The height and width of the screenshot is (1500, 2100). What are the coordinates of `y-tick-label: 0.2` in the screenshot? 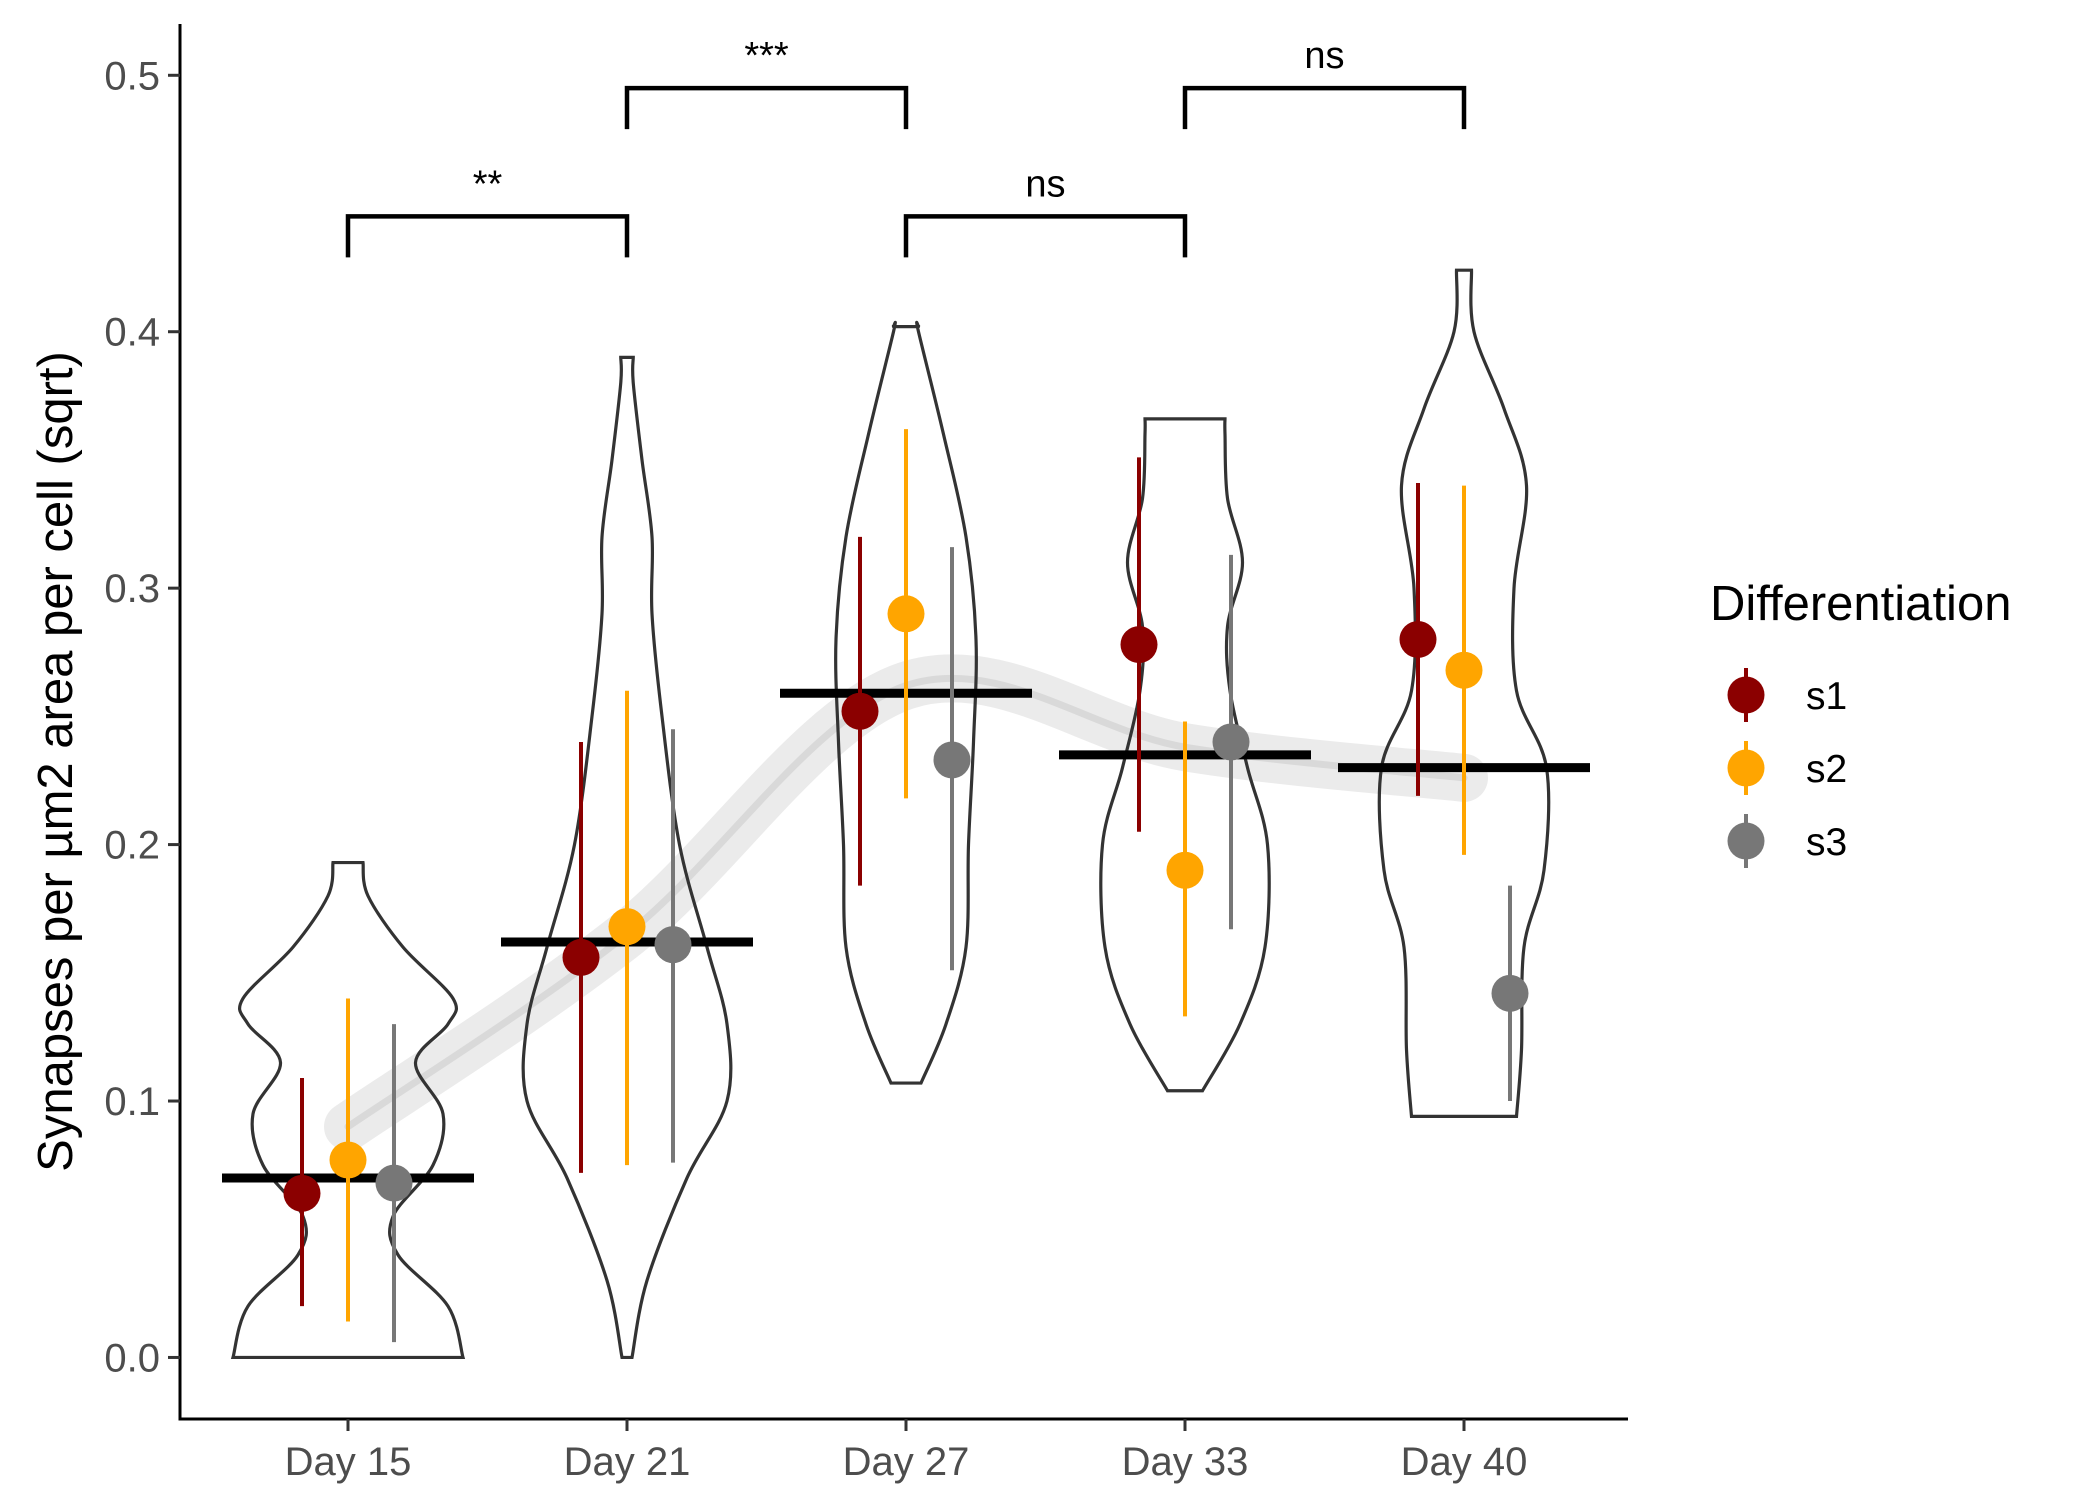 It's located at (132, 846).